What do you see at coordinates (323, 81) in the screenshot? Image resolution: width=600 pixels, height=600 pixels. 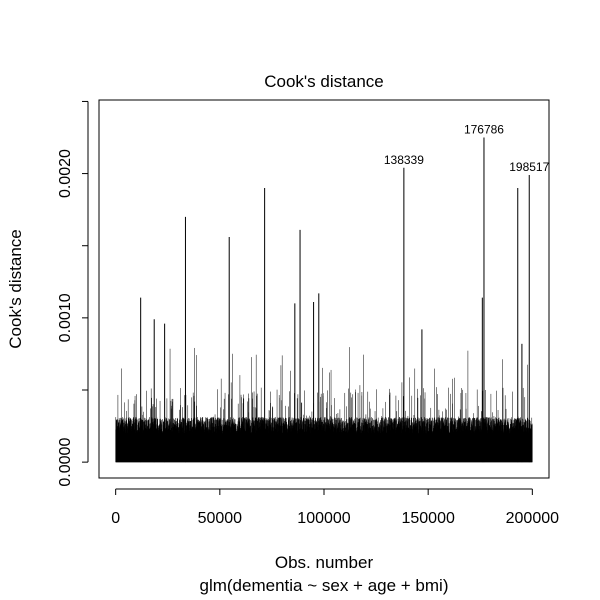 I see `chart-title: Cook's distance` at bounding box center [323, 81].